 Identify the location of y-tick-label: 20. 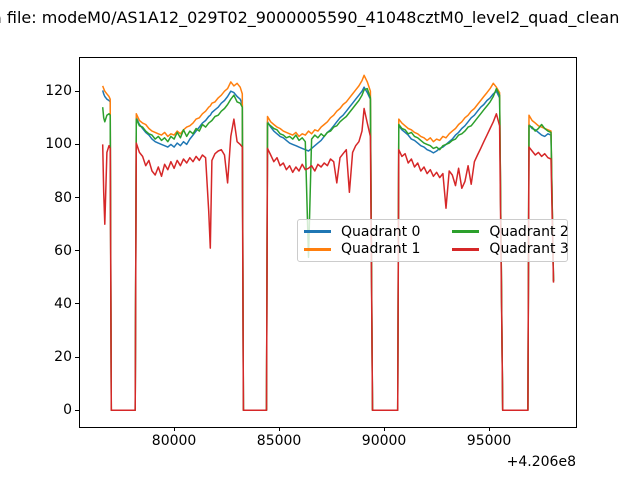
(63, 357).